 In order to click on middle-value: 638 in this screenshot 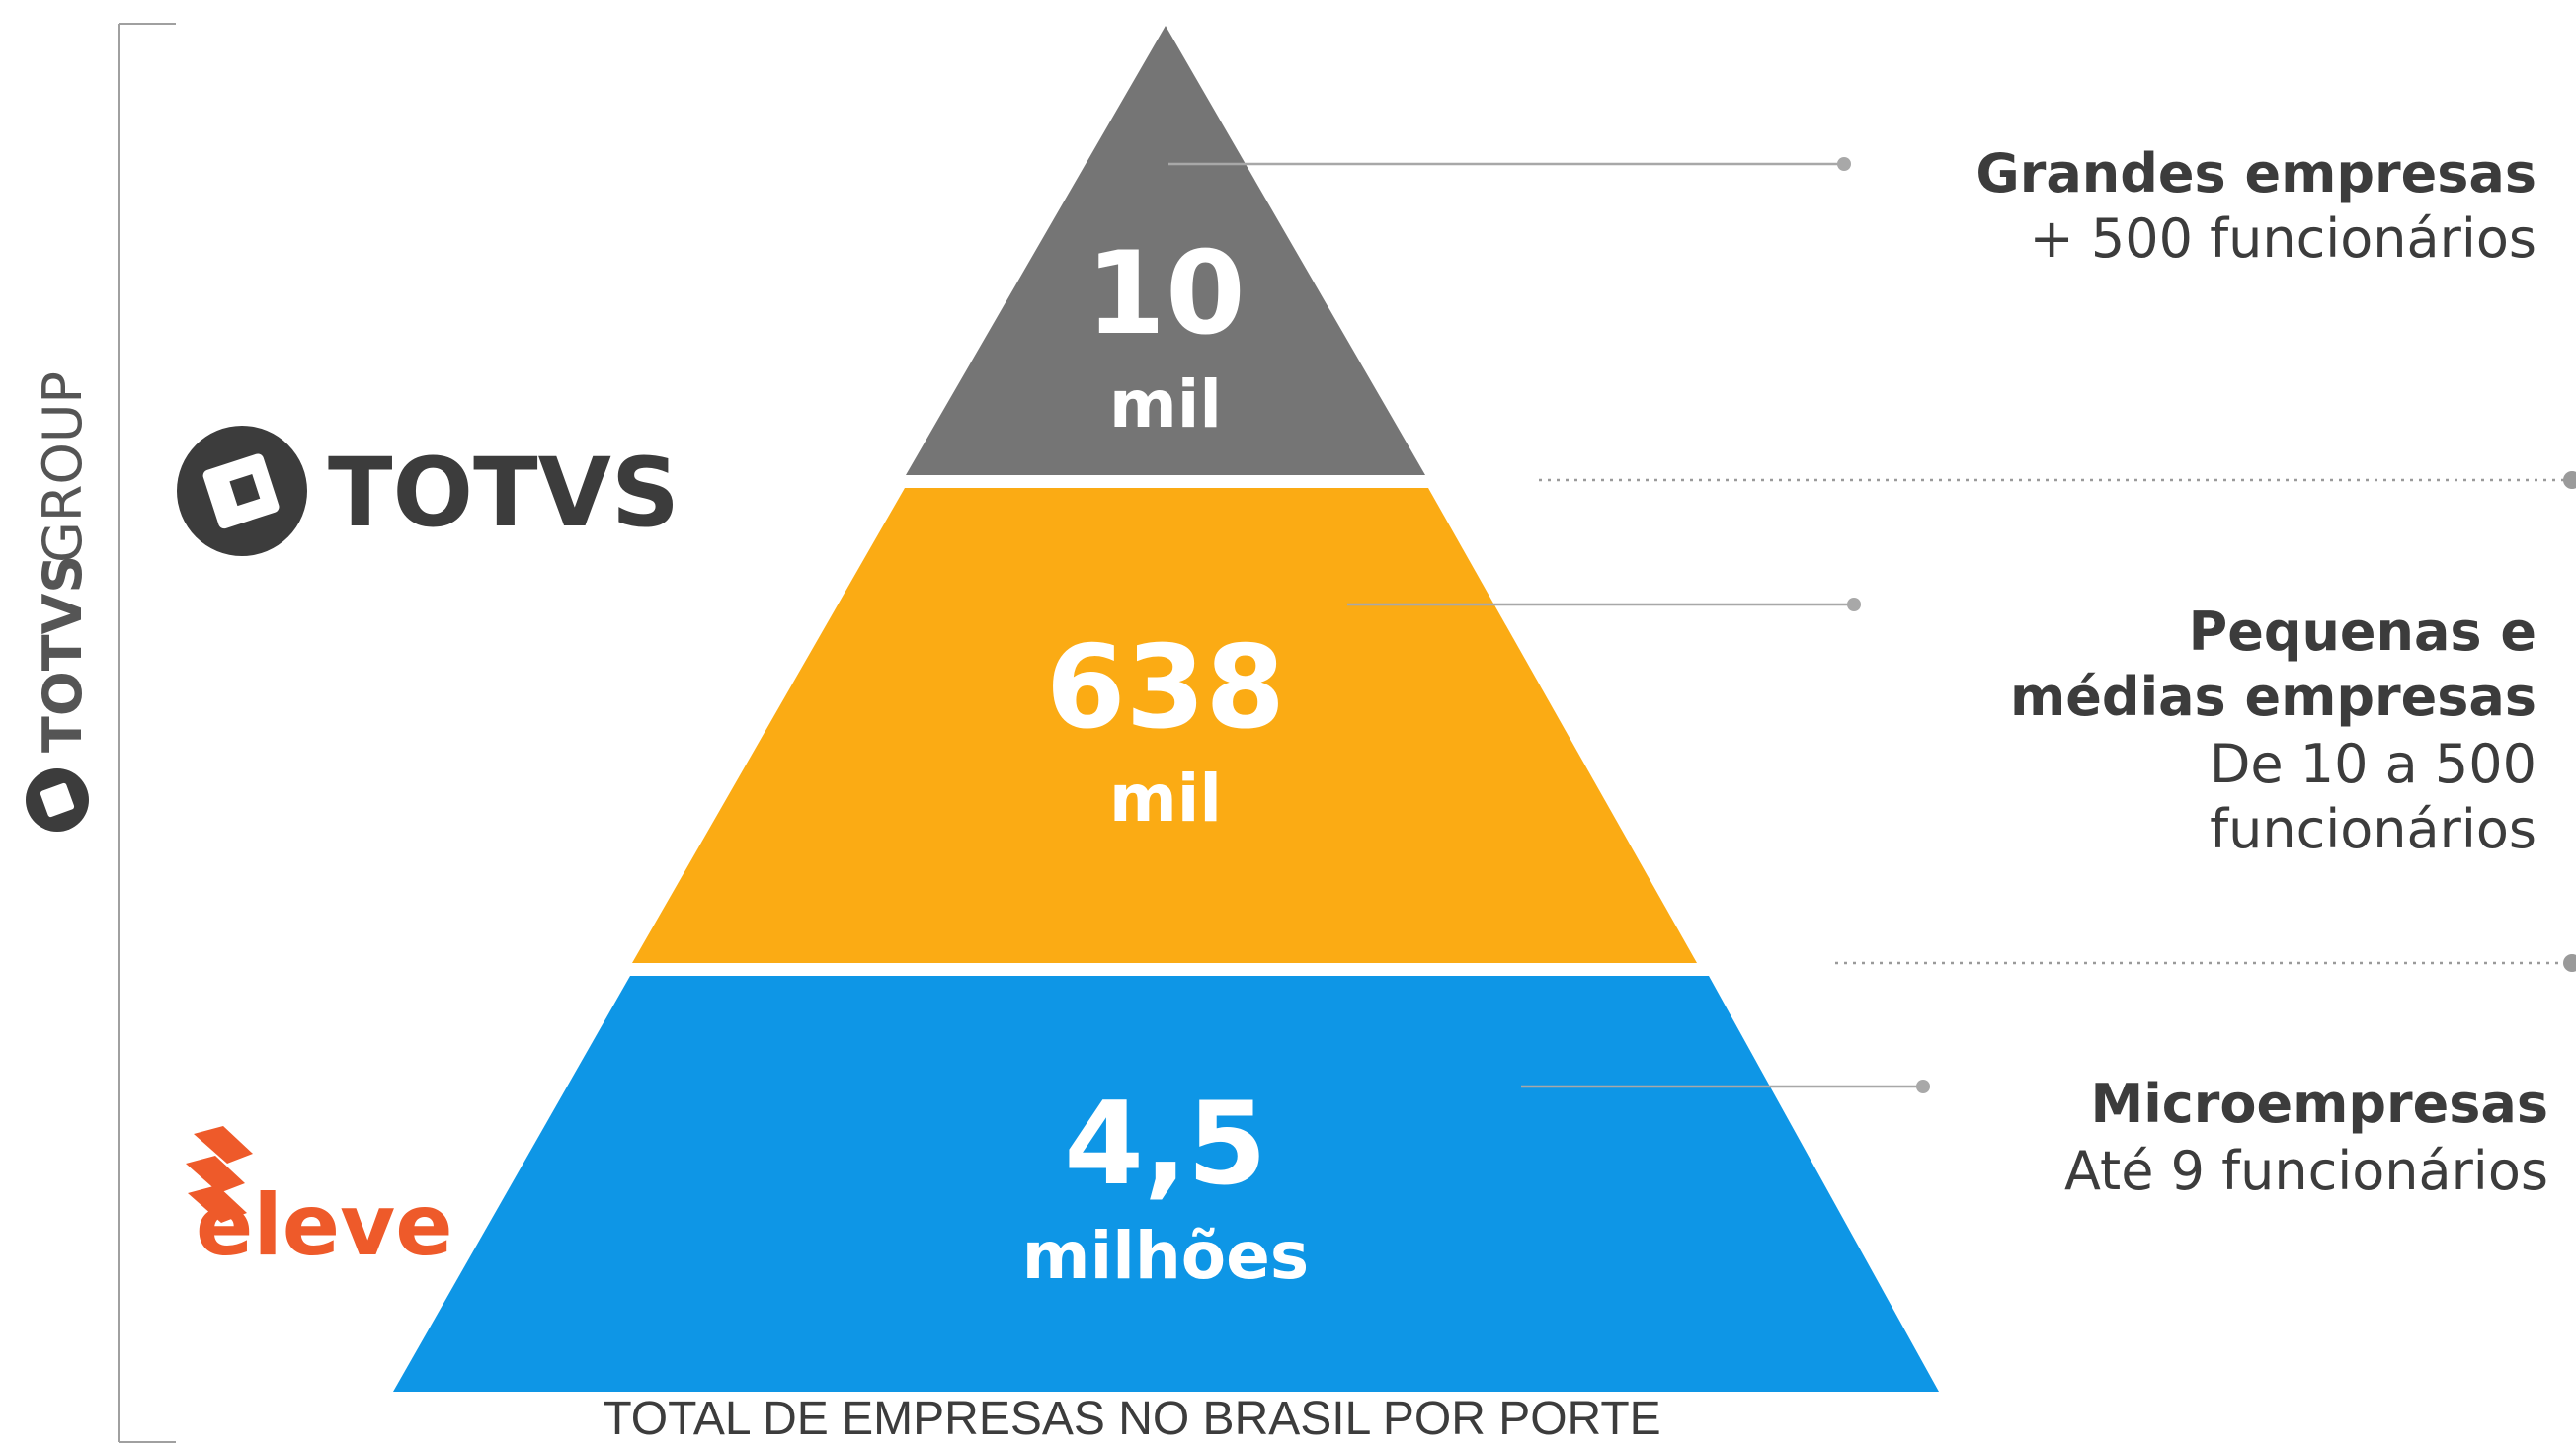, I will do `click(1165, 688)`.